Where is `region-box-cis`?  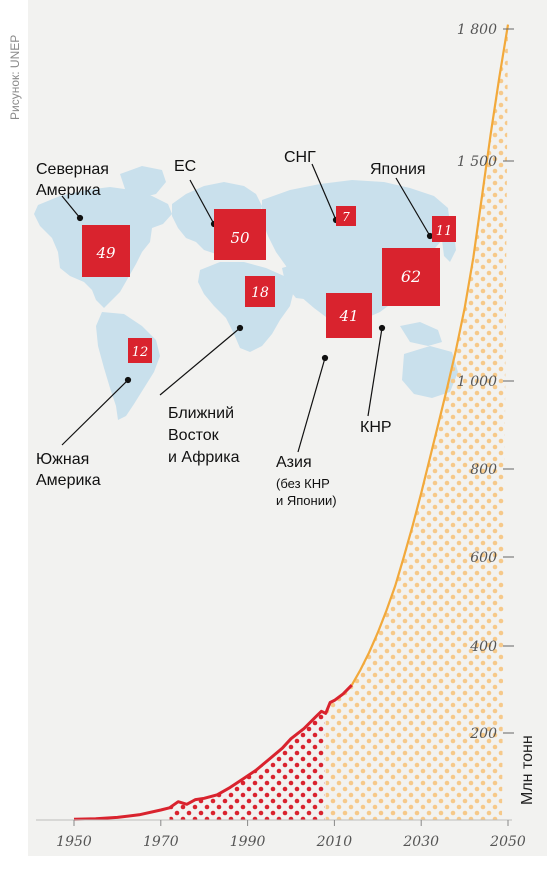
region-box-cis is located at coordinates (346, 216).